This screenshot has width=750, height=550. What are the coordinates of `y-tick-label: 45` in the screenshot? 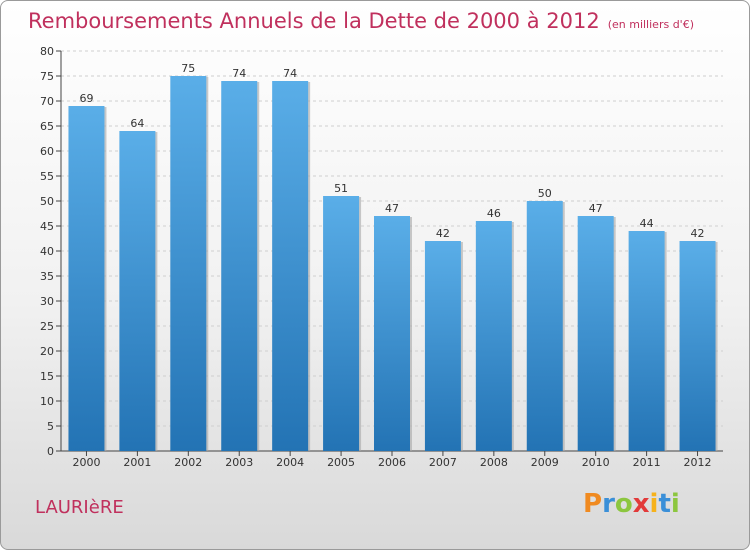 It's located at (47, 226).